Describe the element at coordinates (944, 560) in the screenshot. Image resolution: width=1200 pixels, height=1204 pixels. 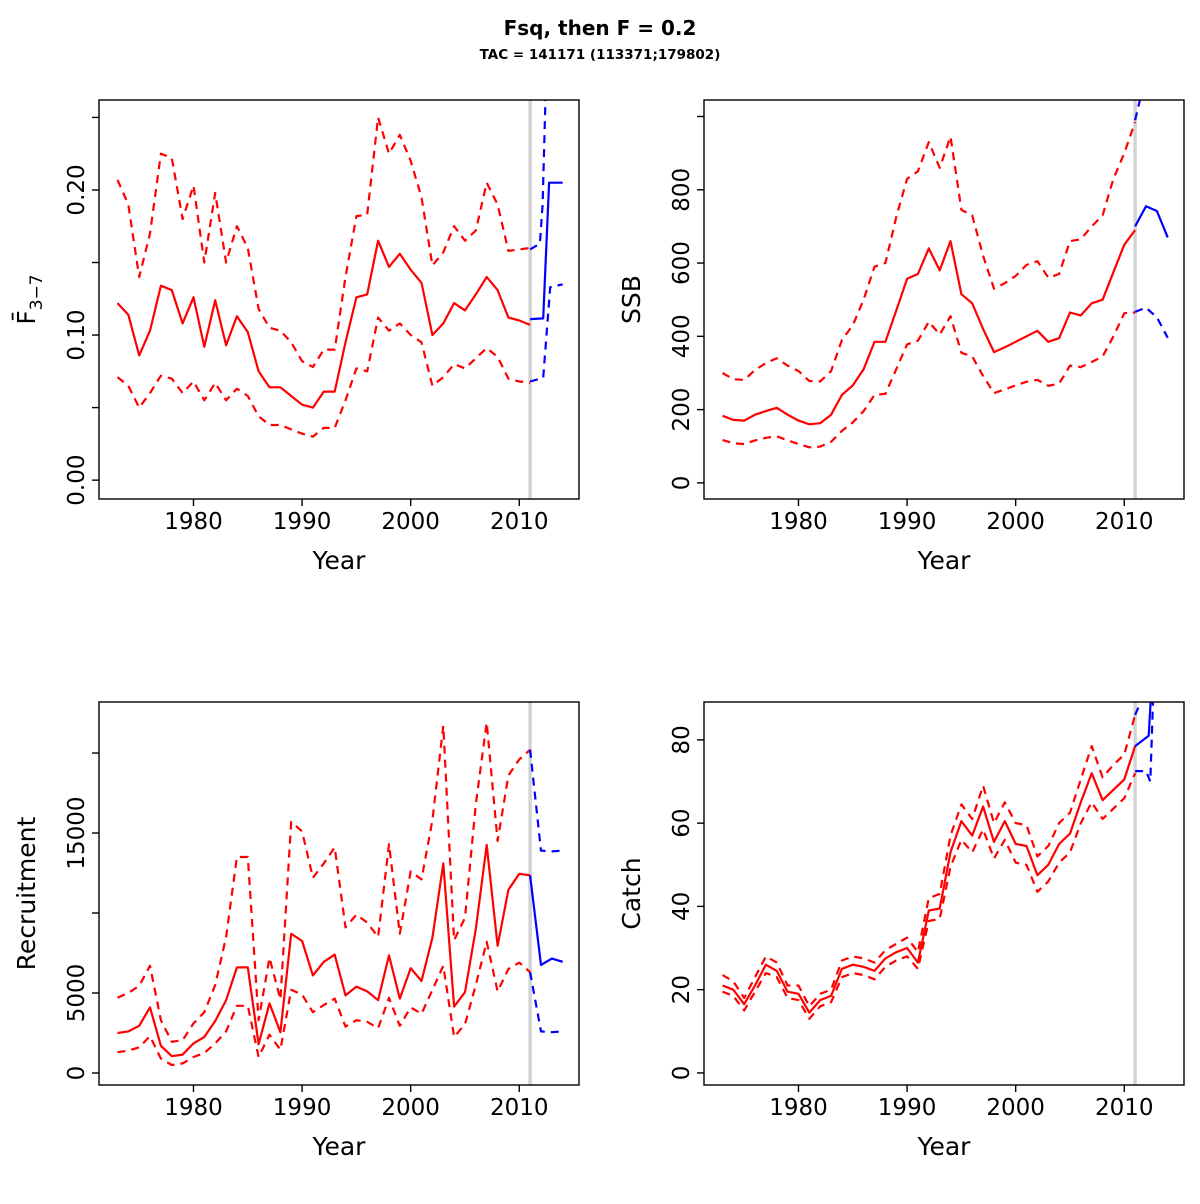
I see `ssb-x-axis-title: Year` at that location.